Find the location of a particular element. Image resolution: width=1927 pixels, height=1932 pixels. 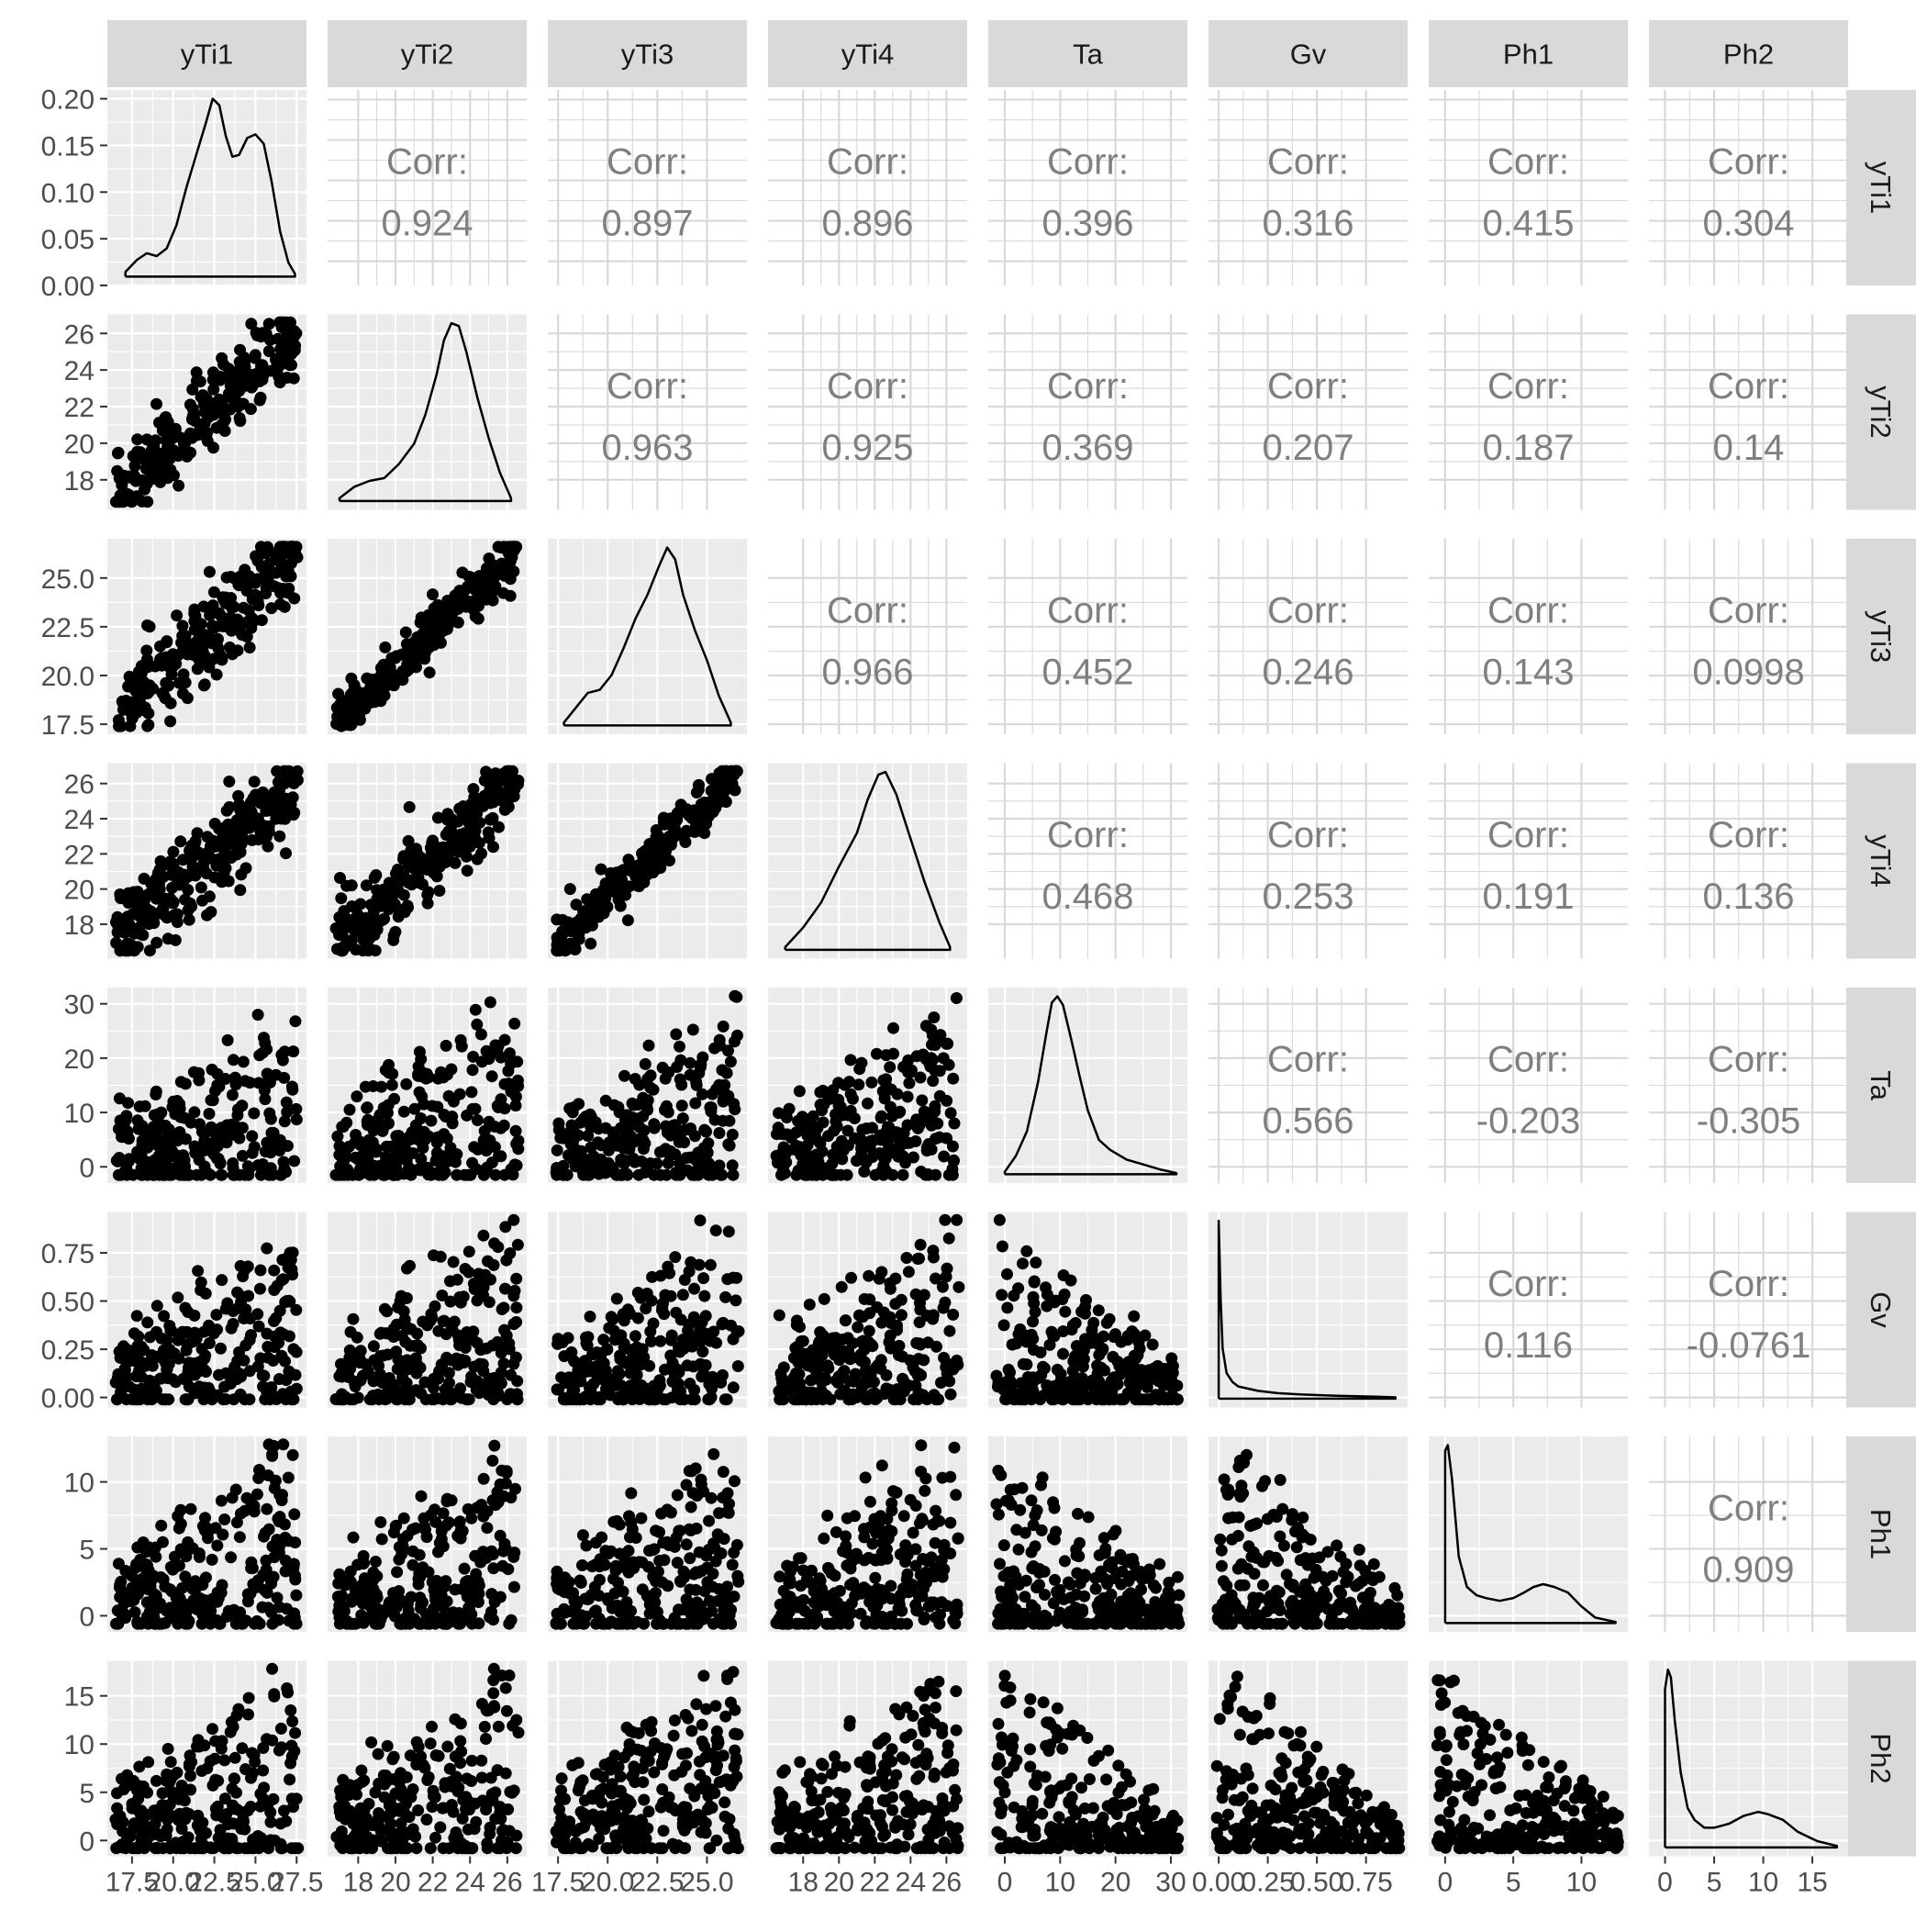

panel-yTi3-yTi1 is located at coordinates (206, 636).